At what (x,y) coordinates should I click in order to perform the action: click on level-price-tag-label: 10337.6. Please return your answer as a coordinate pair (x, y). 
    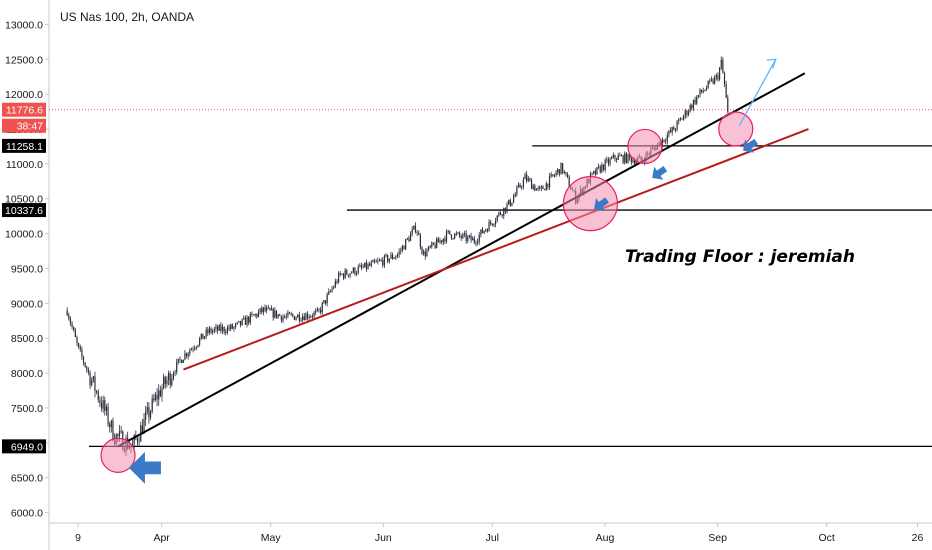
    Looking at the image, I should click on (24, 211).